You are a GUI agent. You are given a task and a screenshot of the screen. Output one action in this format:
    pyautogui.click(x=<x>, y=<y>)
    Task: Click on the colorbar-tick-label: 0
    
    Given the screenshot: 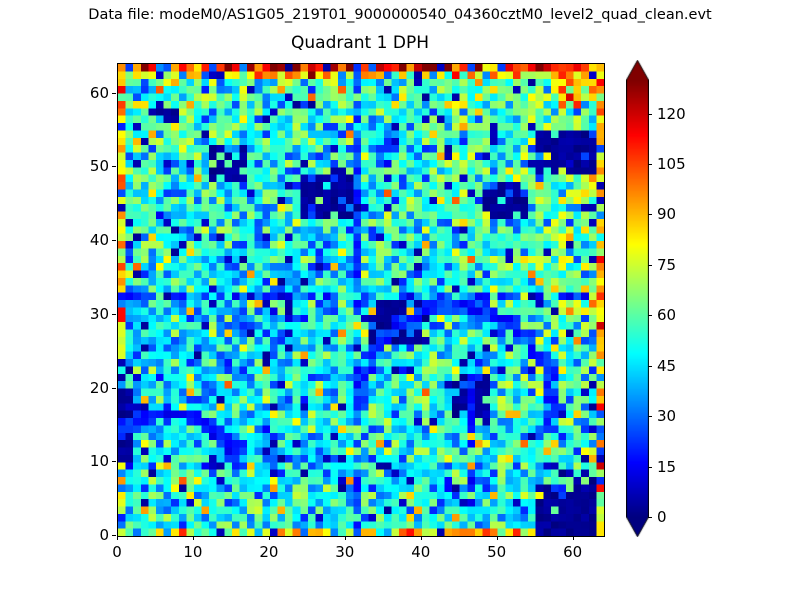 What is the action you would take?
    pyautogui.click(x=662, y=517)
    